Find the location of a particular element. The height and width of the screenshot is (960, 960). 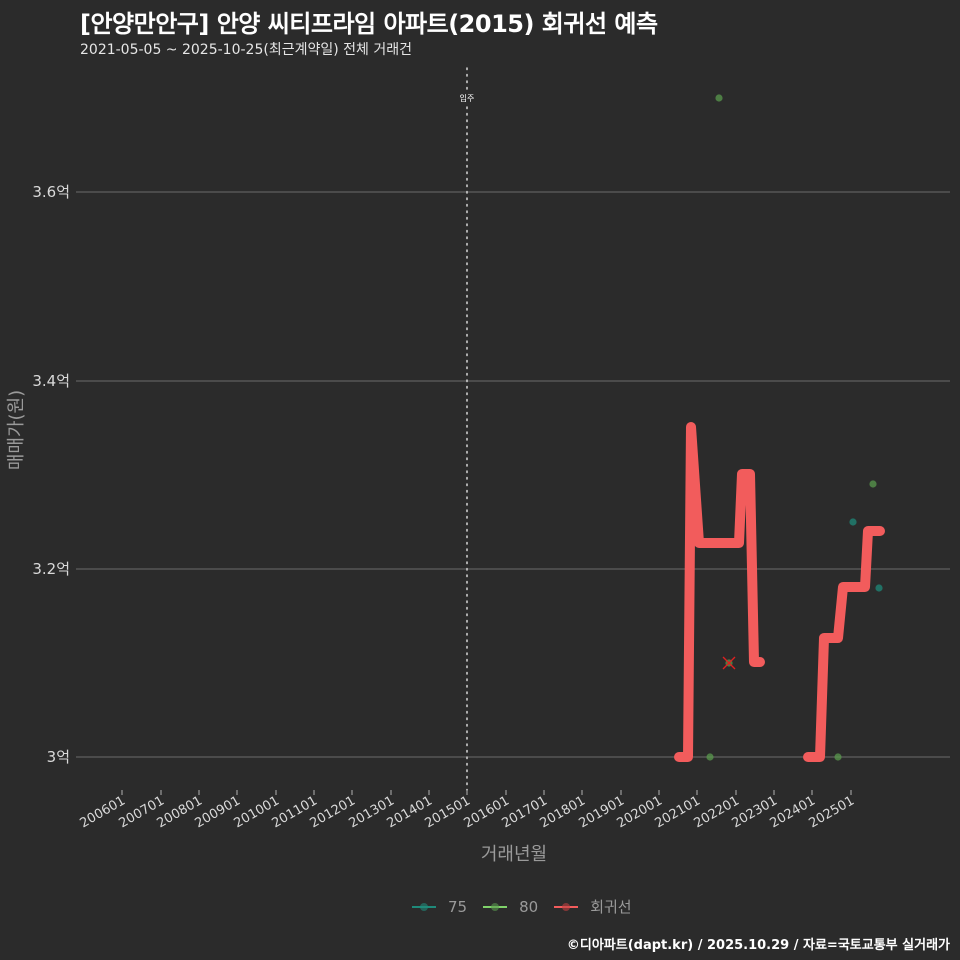

y-tick-label: 3억 is located at coordinates (58, 757).